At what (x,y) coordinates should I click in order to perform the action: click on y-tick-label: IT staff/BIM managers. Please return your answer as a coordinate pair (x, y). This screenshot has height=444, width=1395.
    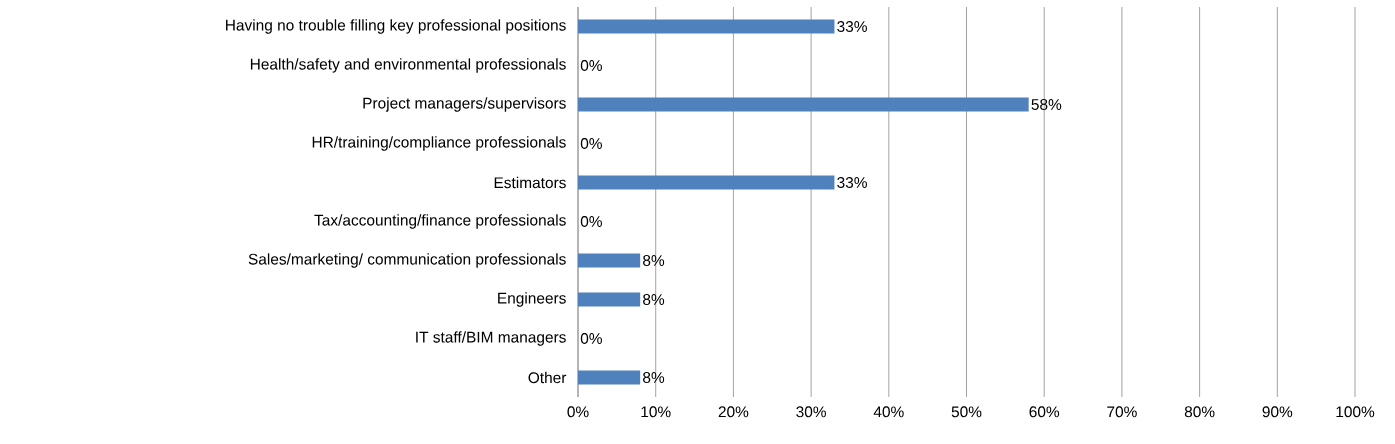
    Looking at the image, I should click on (491, 338).